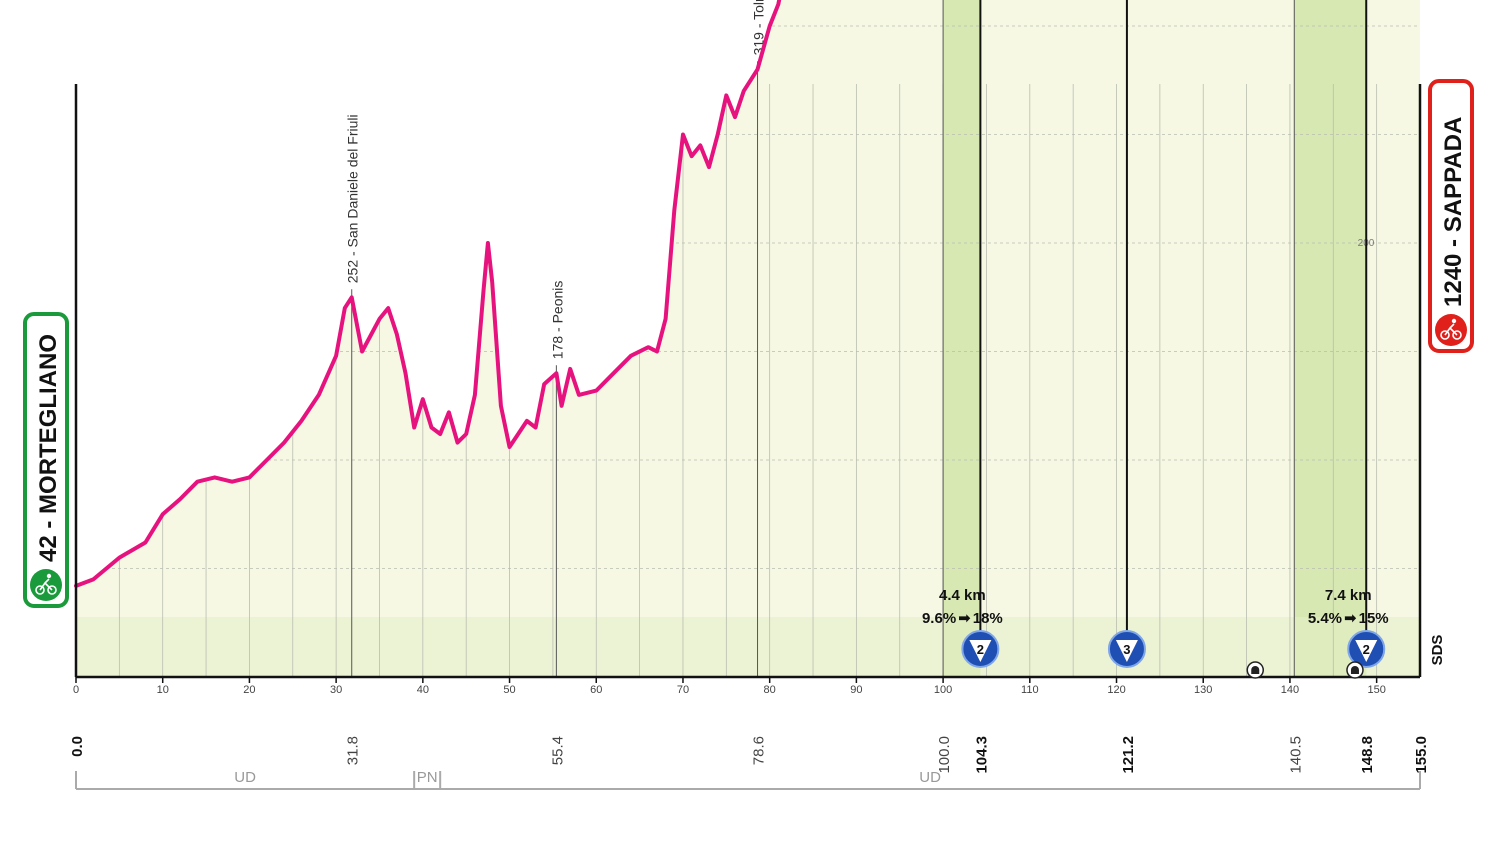 The width and height of the screenshot is (1488, 850). I want to click on category-badge: 3, so click(1126, 649).